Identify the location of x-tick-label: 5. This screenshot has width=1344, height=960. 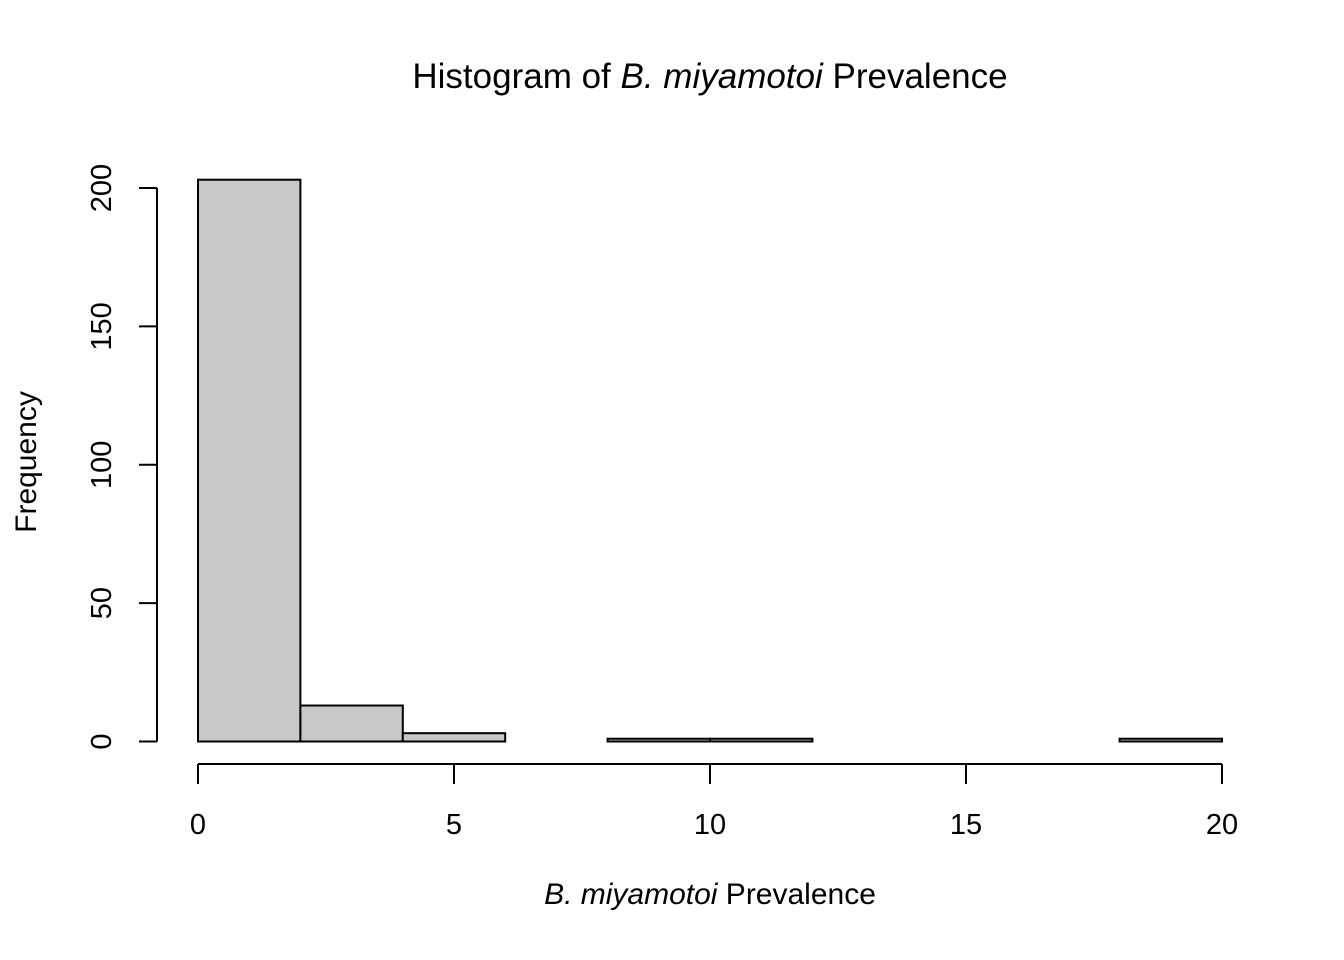
(454, 825).